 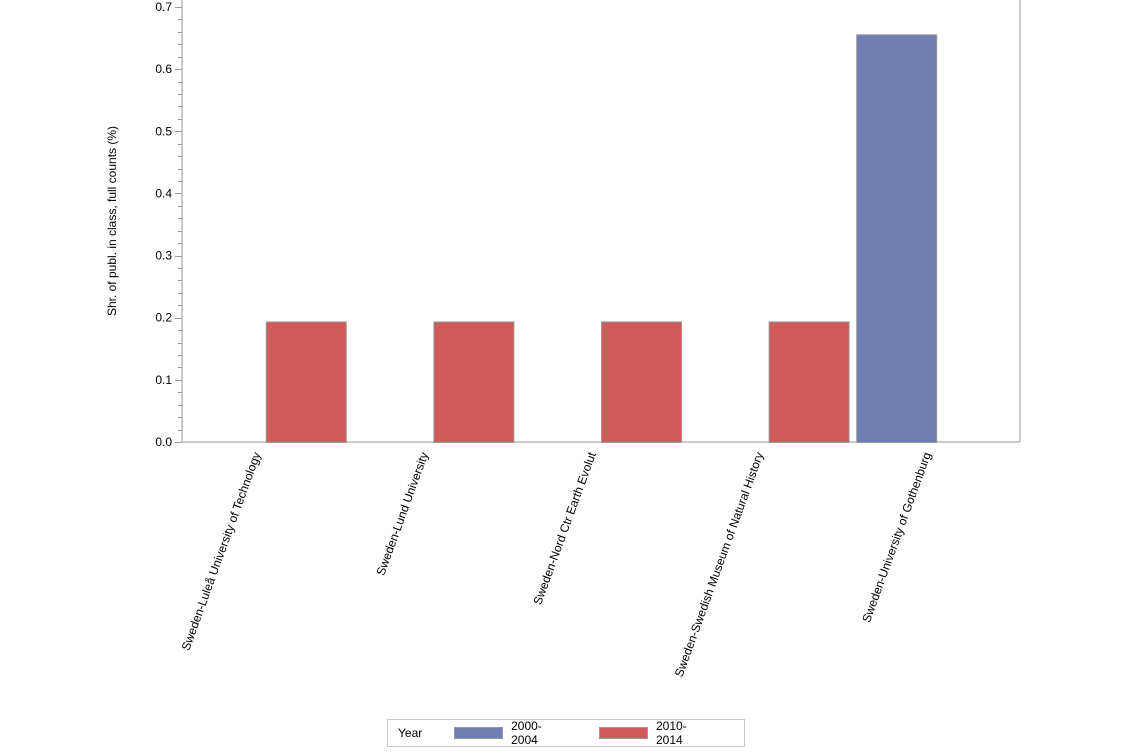 I want to click on legend-entry-2000-2004: 2000-2004, so click(x=510, y=733).